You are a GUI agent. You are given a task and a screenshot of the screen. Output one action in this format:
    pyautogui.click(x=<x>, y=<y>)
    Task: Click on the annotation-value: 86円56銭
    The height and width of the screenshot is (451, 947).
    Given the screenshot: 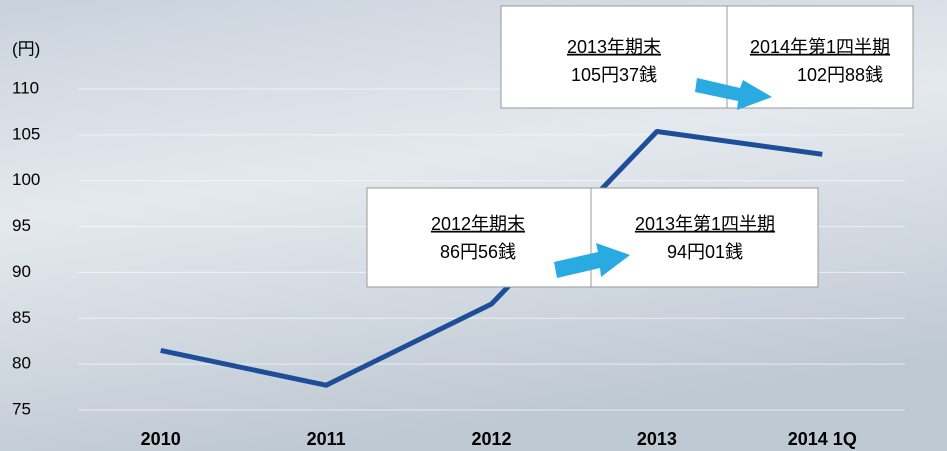 What is the action you would take?
    pyautogui.click(x=478, y=252)
    